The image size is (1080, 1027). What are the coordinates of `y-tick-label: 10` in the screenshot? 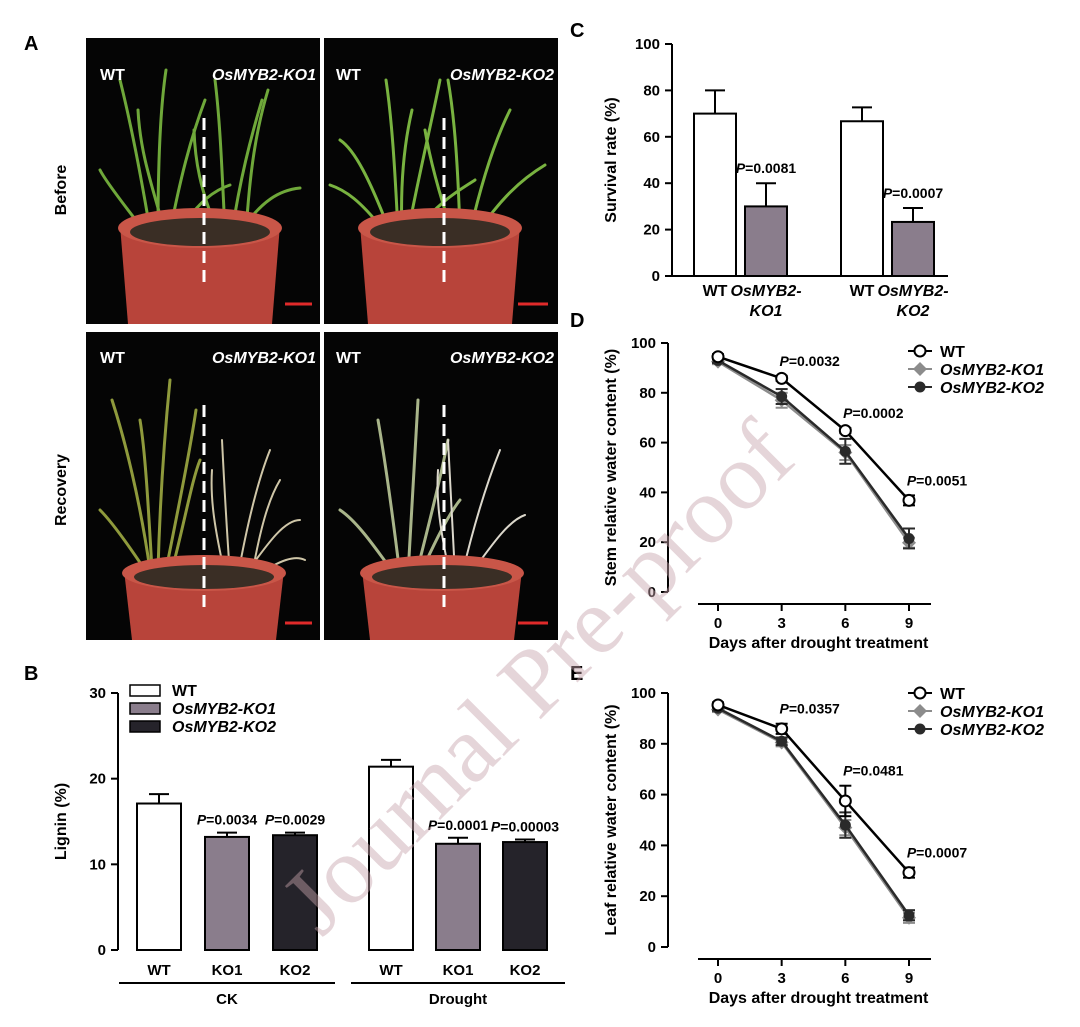 It's located at (97, 864).